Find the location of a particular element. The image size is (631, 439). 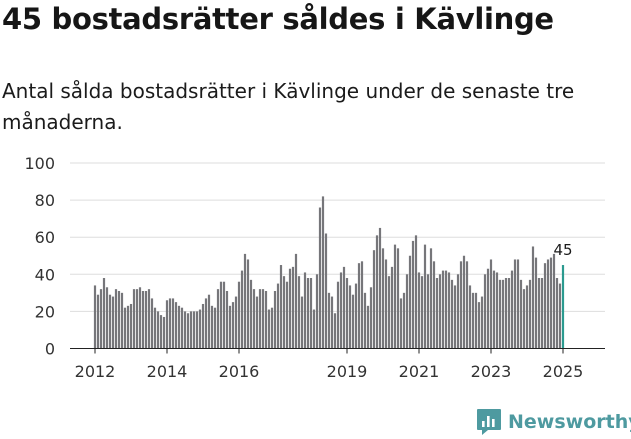

value-labels: 45 is located at coordinates (562, 250).